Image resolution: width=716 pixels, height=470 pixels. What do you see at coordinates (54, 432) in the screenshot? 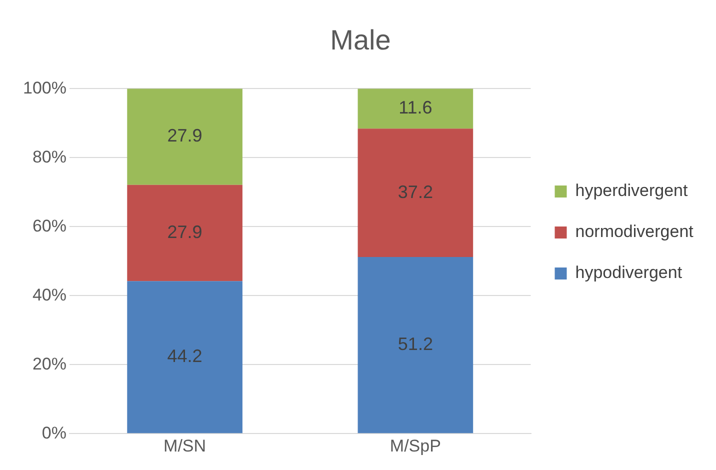
I see `y-tick-label: 0%` at bounding box center [54, 432].